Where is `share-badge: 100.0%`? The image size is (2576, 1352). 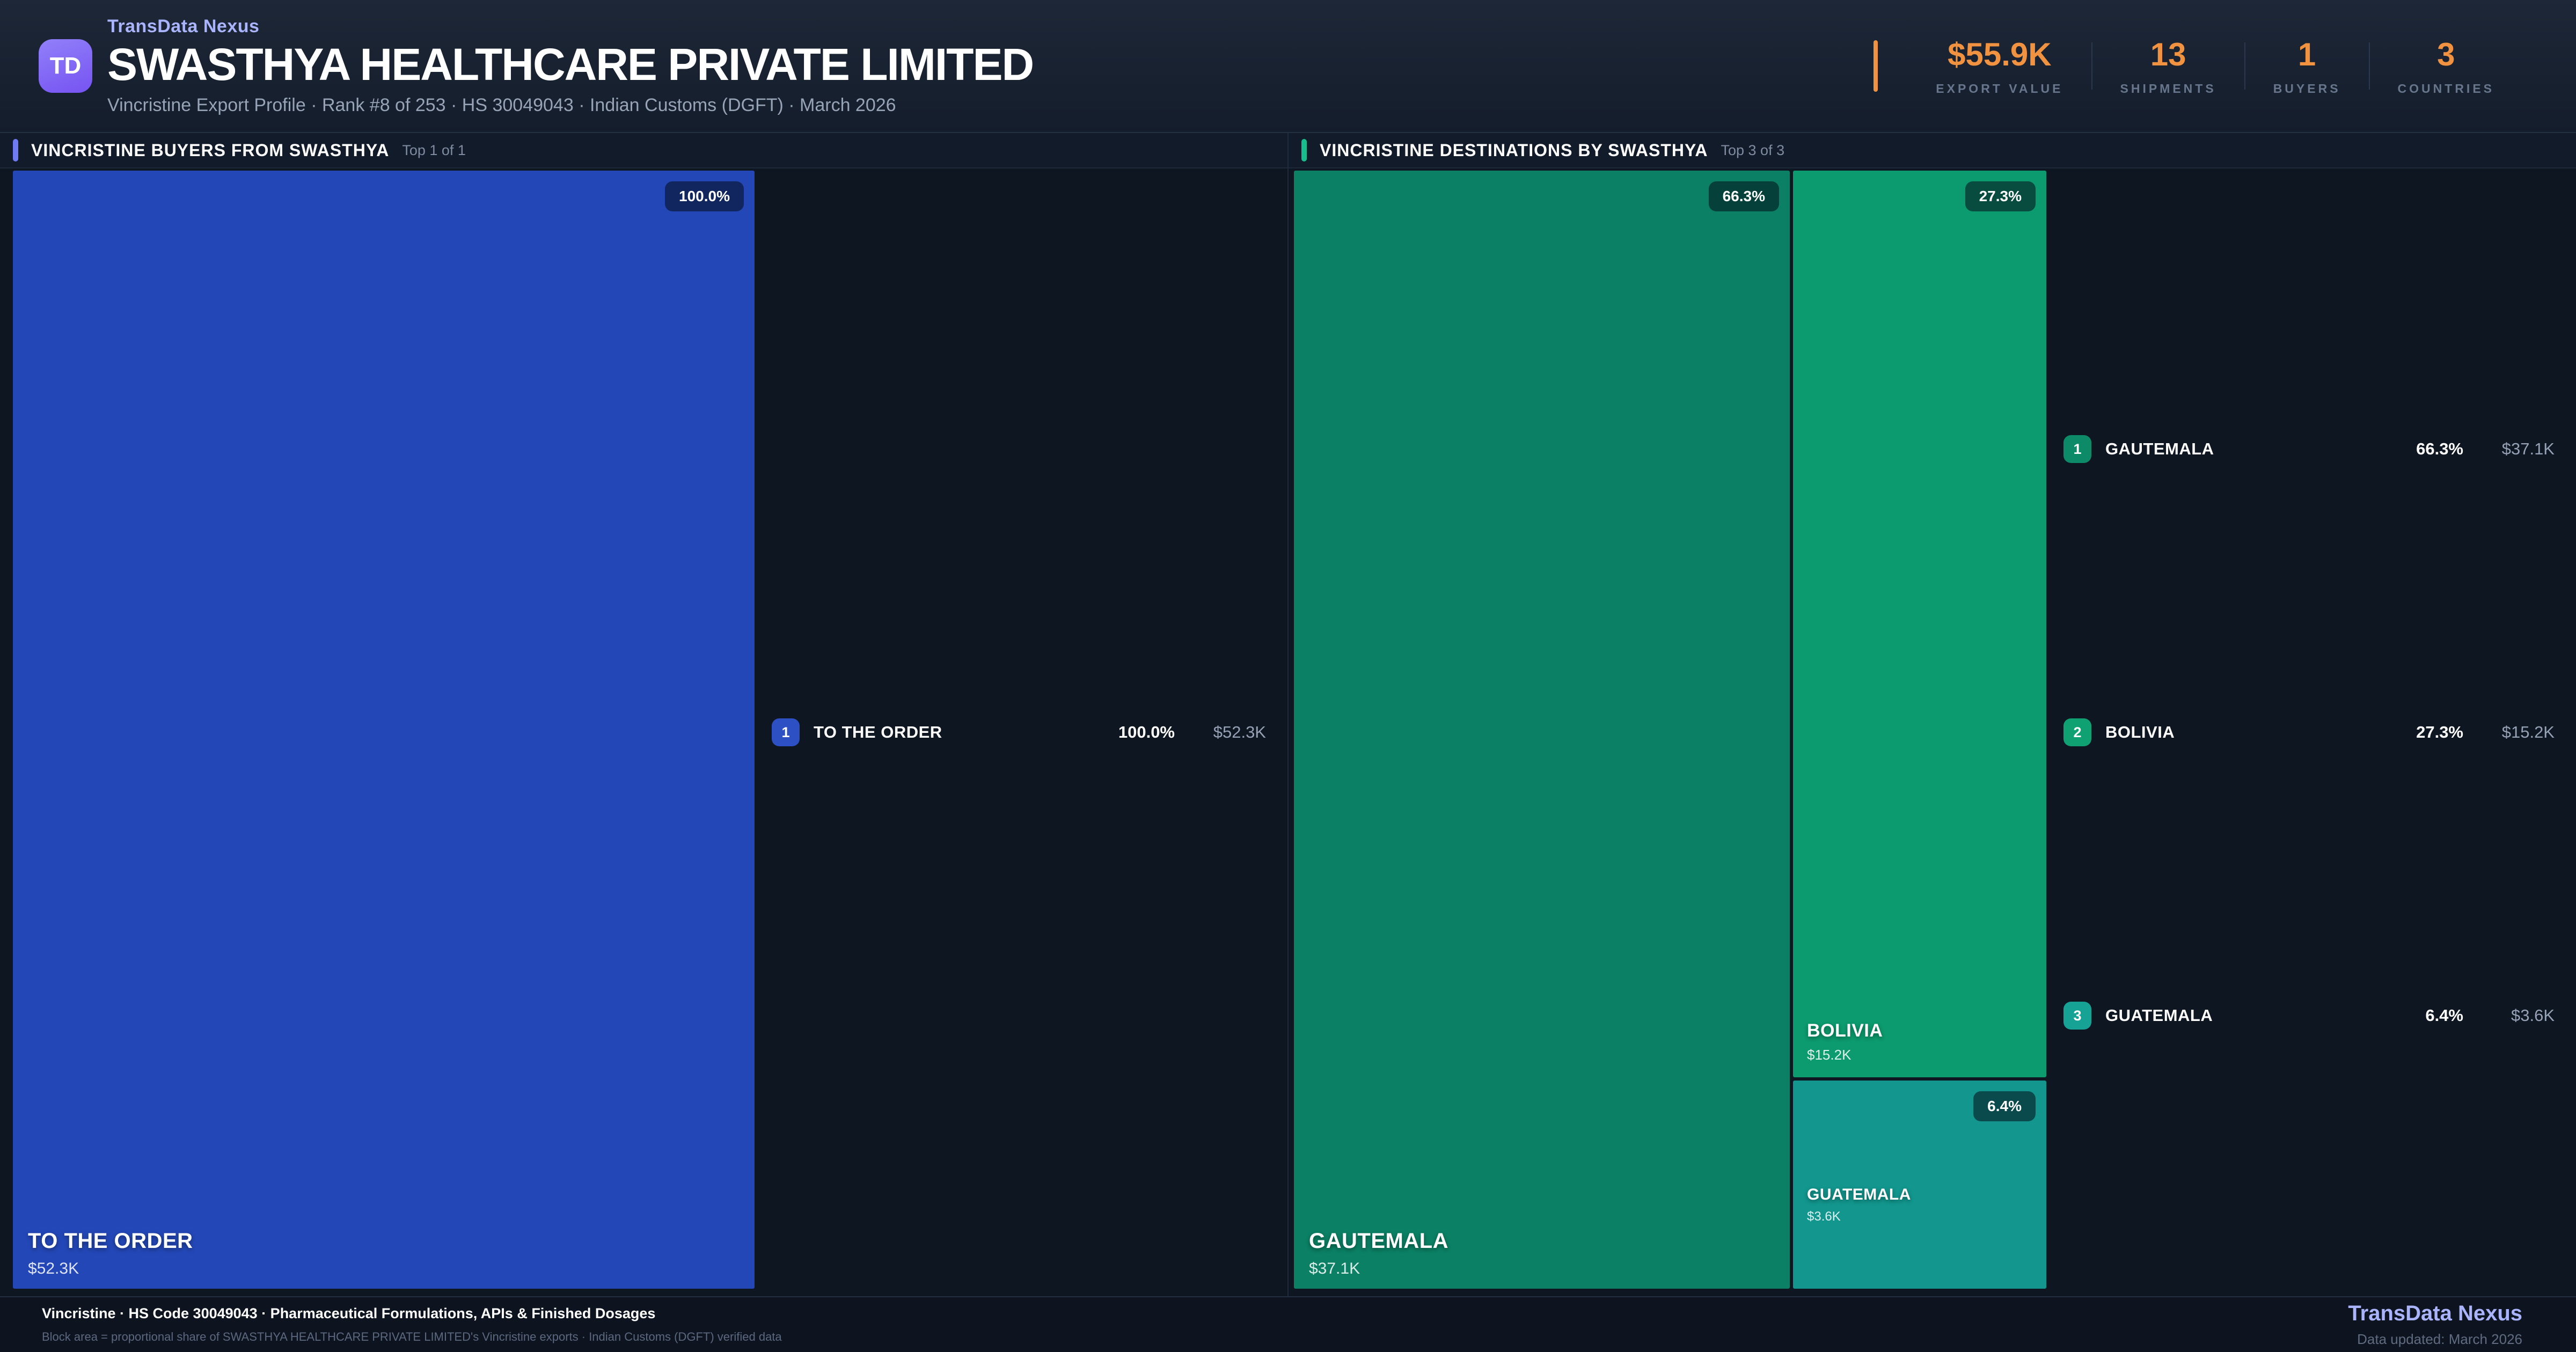 share-badge: 100.0% is located at coordinates (704, 196).